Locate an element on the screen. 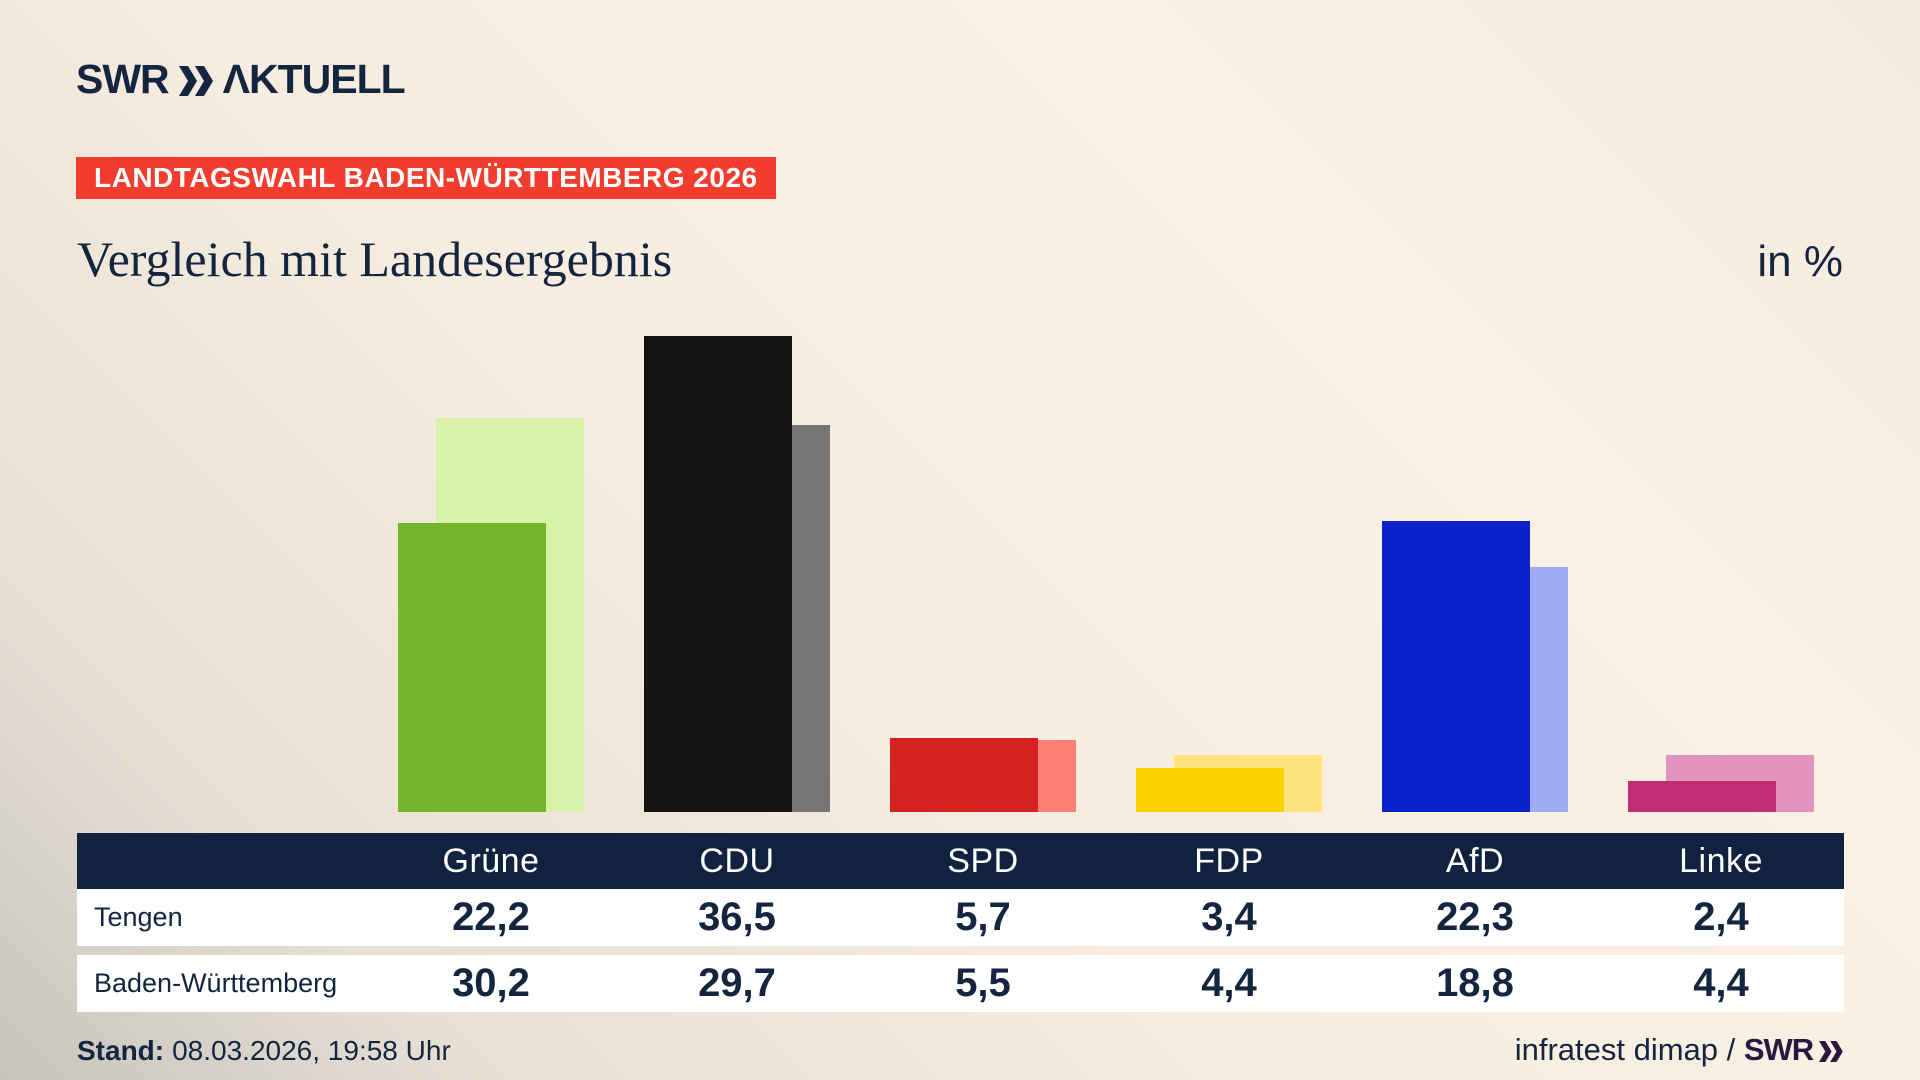  bar-main-gruene is located at coordinates (472, 667).